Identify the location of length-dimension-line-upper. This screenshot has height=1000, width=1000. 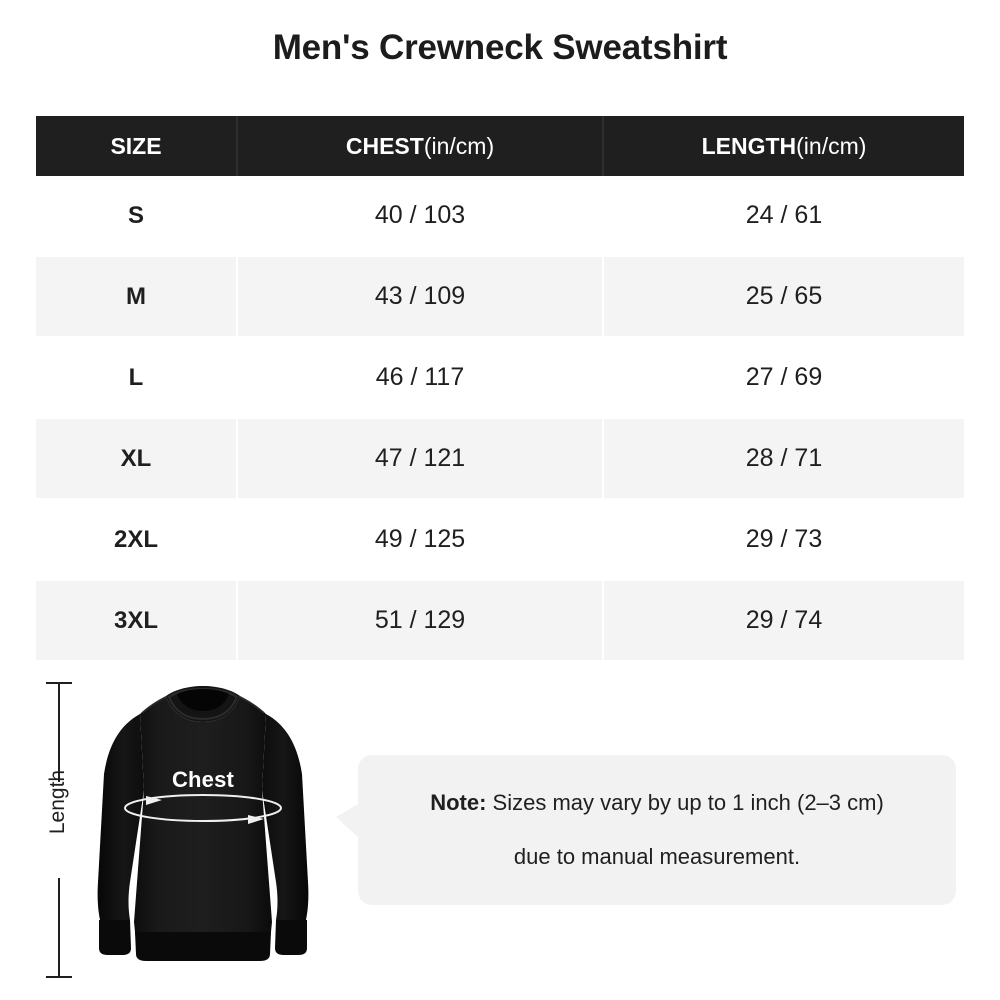
(59, 733).